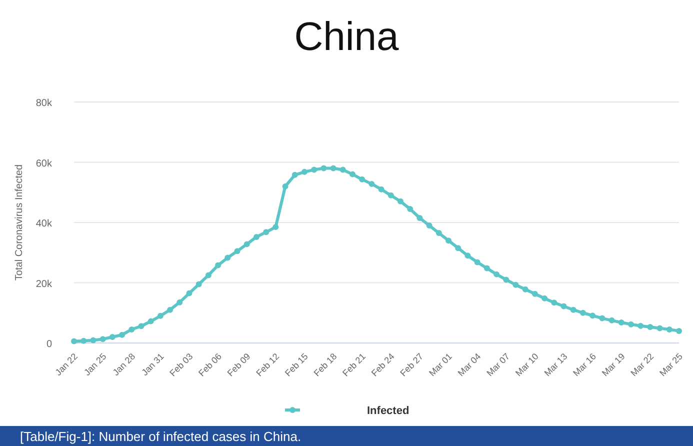 The image size is (693, 446). I want to click on x-tick-label: Mar 07, so click(498, 364).